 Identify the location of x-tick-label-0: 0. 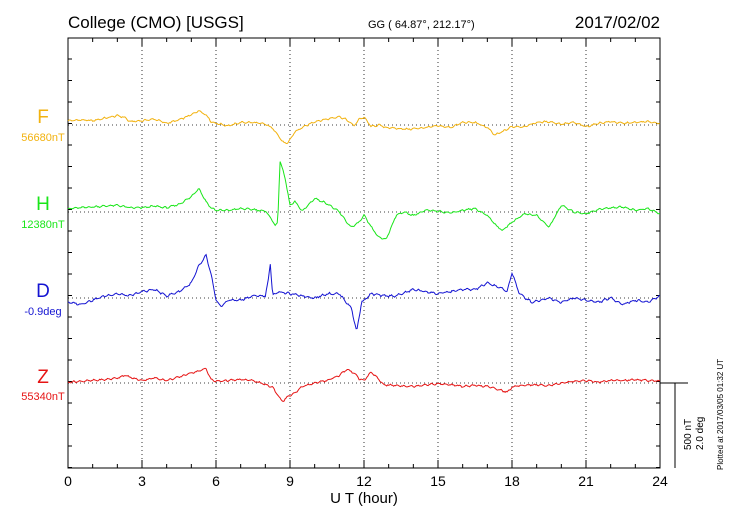
(68, 481).